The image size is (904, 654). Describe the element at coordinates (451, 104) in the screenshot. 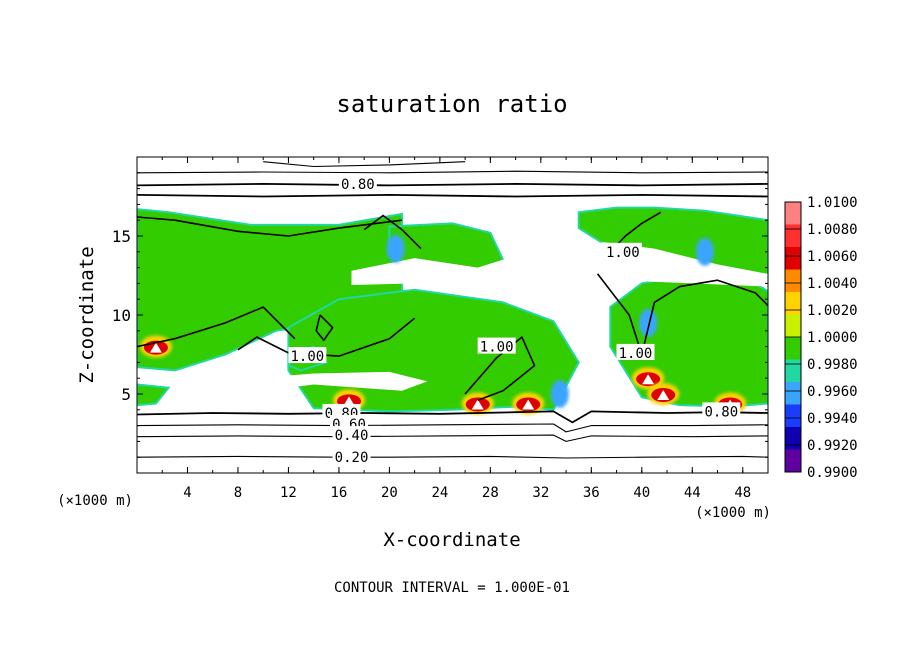

I see `chart-title: saturation ratio` at that location.